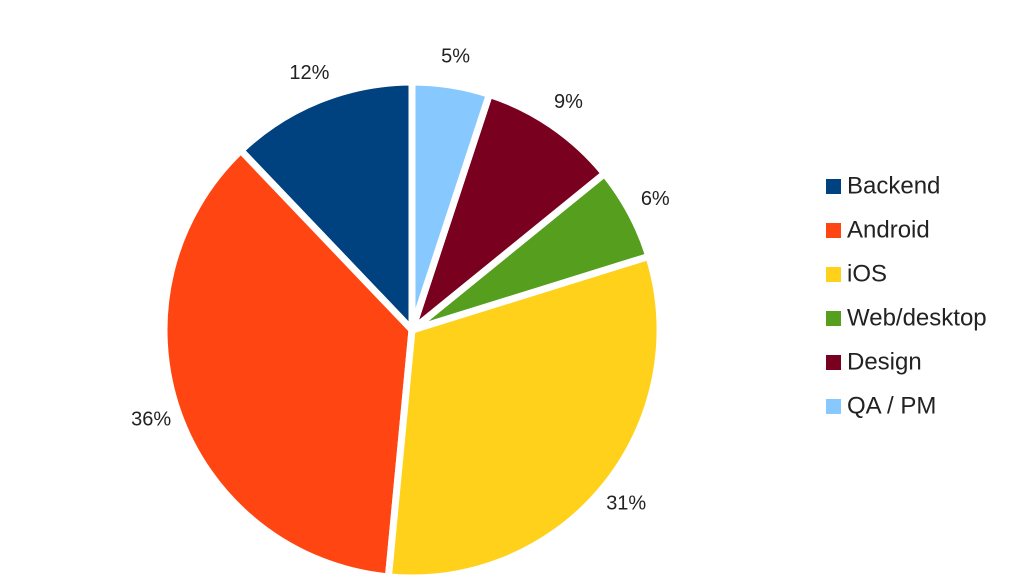  I want to click on legend-label: QA / PM, so click(891, 405).